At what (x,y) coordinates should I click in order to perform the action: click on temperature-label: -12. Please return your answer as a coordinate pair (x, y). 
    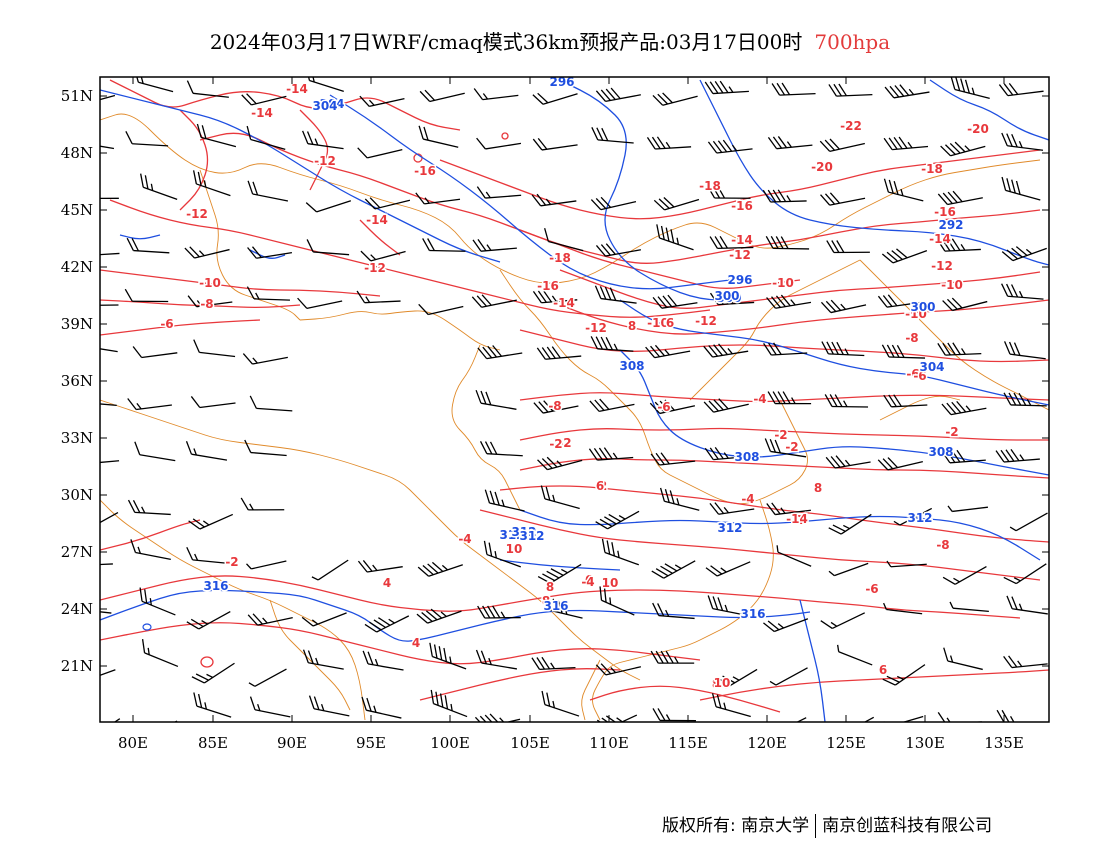
    Looking at the image, I should click on (596, 328).